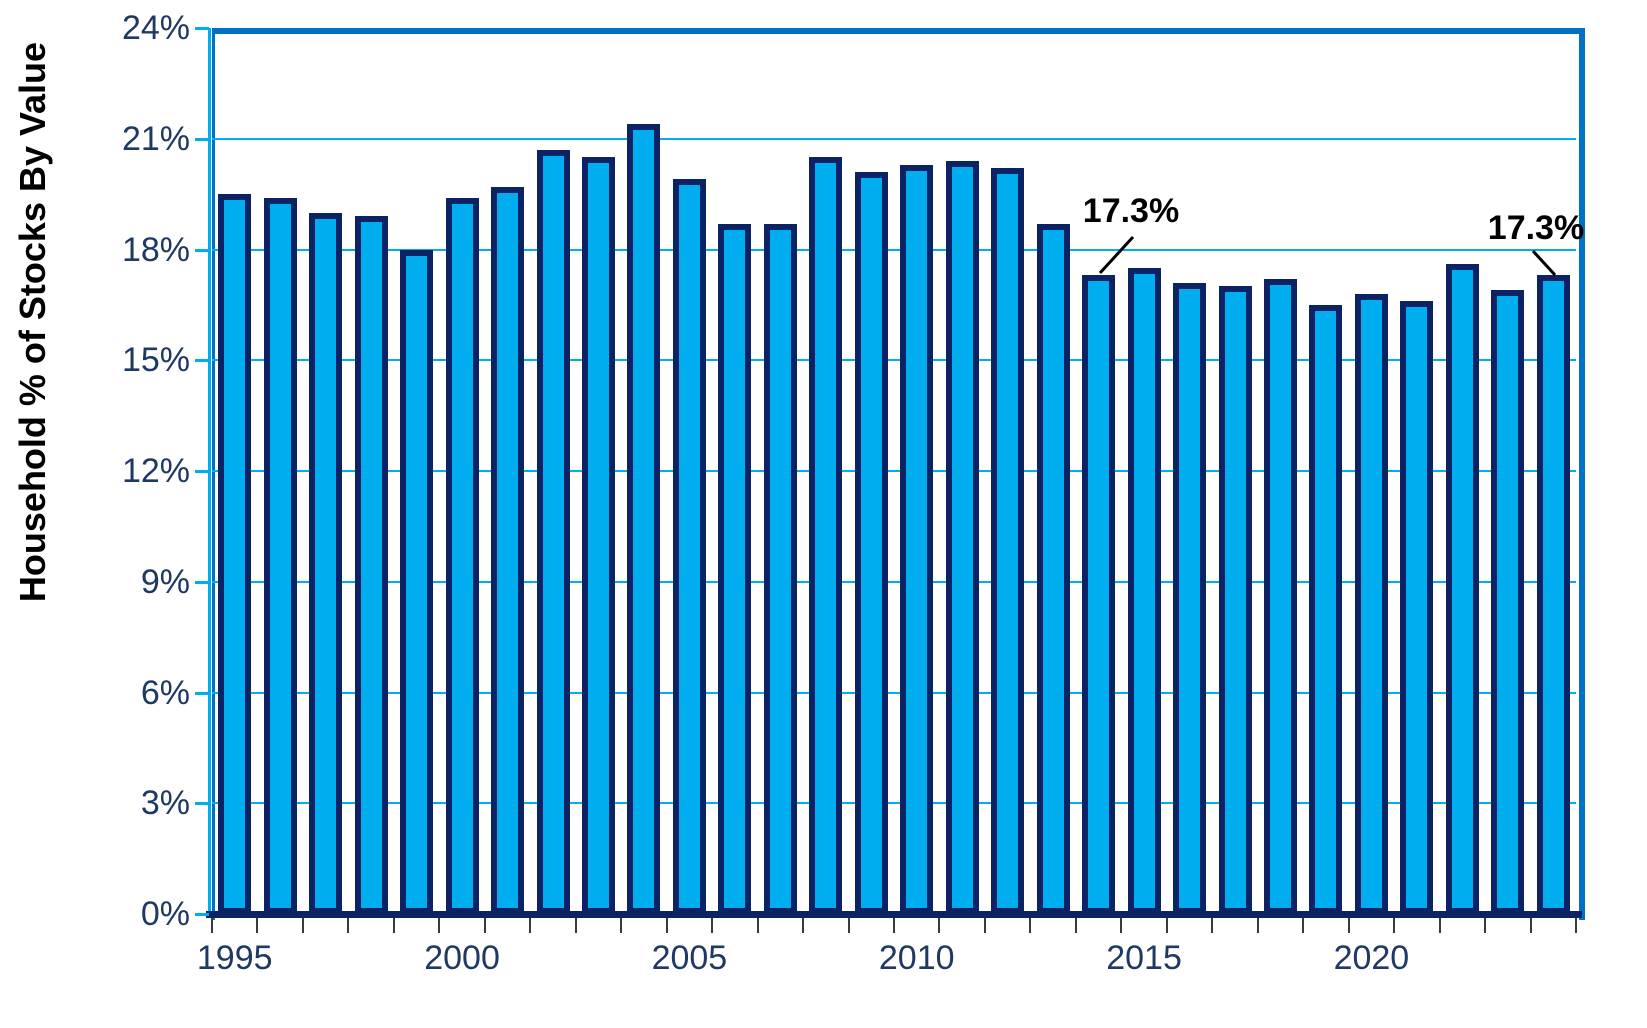 Image resolution: width=1647 pixels, height=1028 pixels. What do you see at coordinates (235, 554) in the screenshot?
I see `bar-1995` at bounding box center [235, 554].